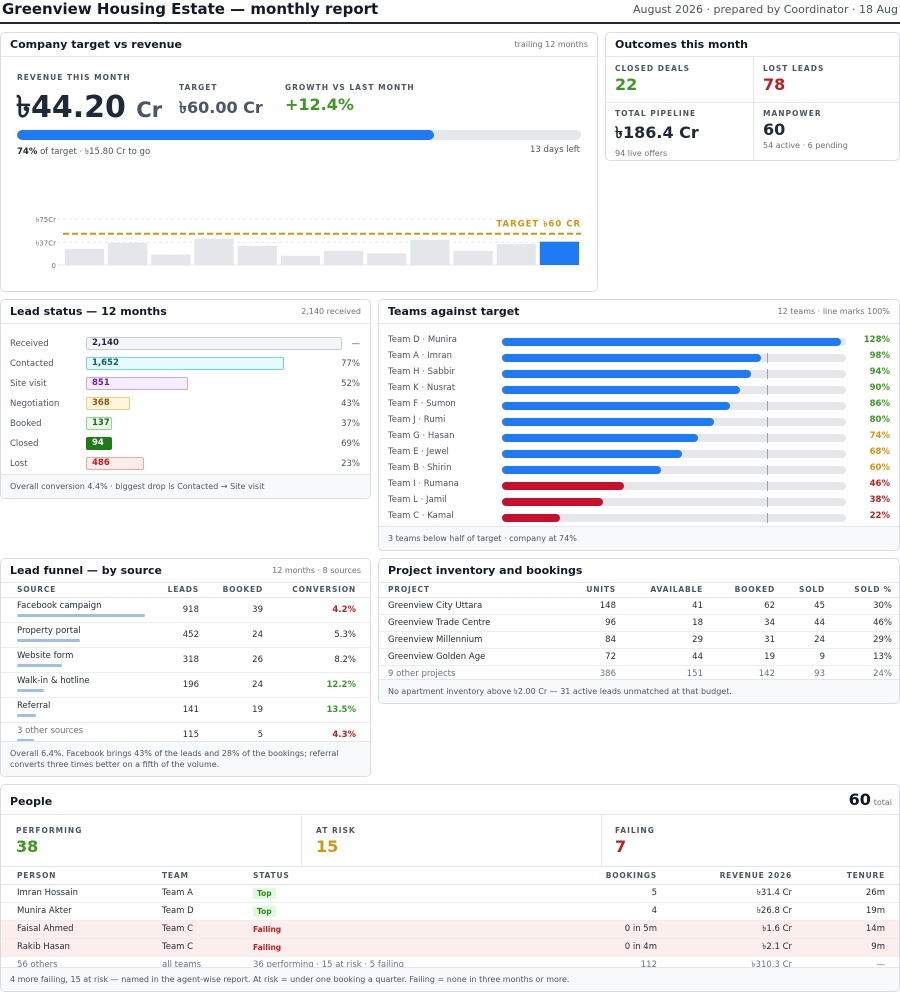 The image size is (900, 992). I want to click on inventory-row: Greenview Millennium 84 29 31 24 29%, so click(639, 639).